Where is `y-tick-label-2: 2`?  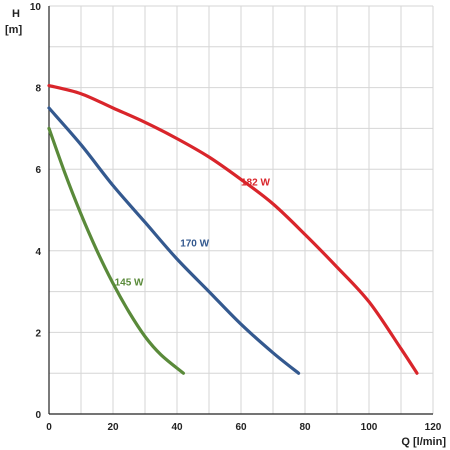
y-tick-label-2: 2 is located at coordinates (38, 333).